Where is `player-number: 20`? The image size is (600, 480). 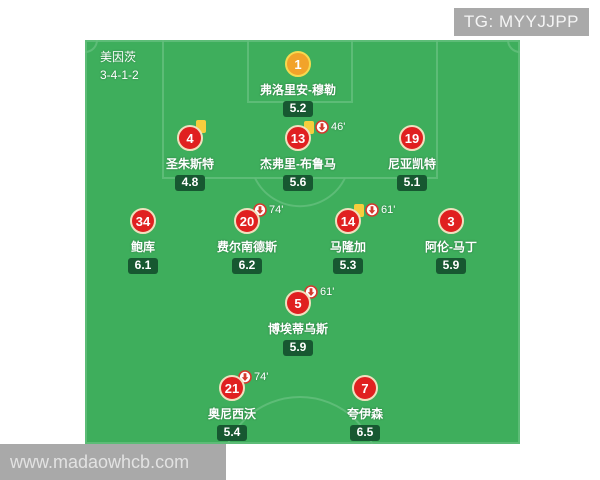
player-number: 20 is located at coordinates (247, 221).